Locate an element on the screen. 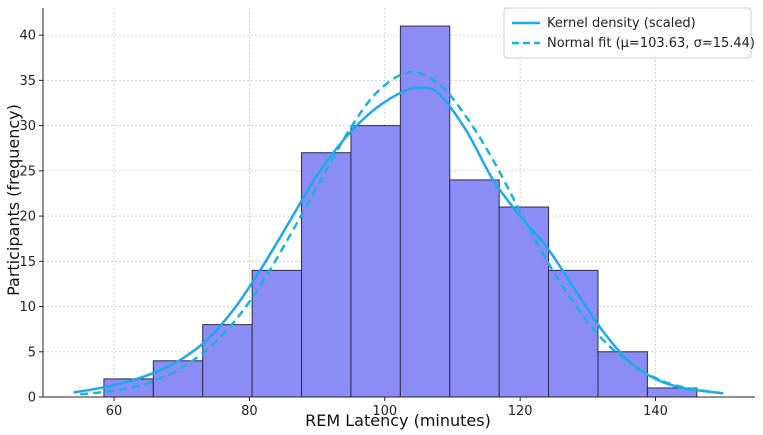 The height and width of the screenshot is (435, 763). legend-normal-label: Normal fit (μ=103.63, σ=15.44) is located at coordinates (651, 43).